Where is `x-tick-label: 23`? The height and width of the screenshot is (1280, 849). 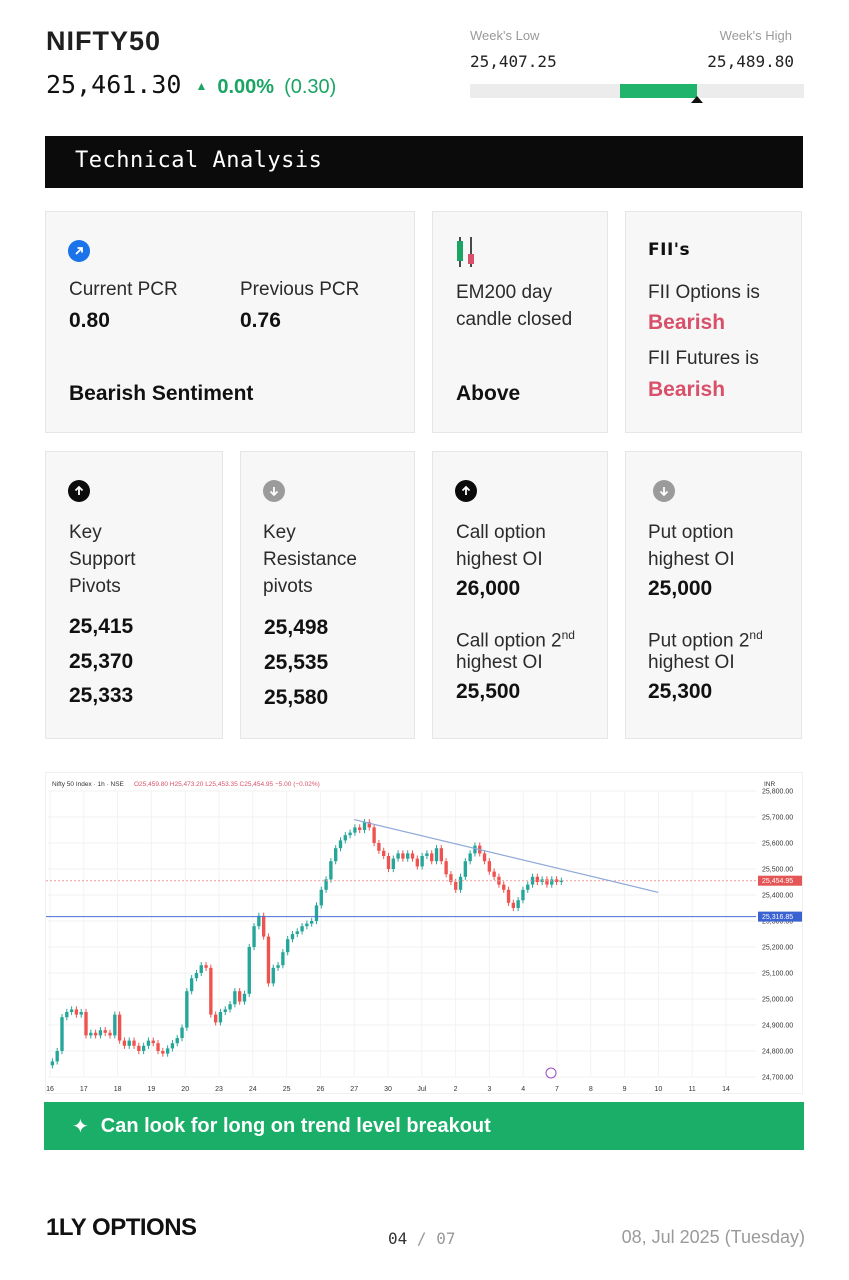 x-tick-label: 23 is located at coordinates (219, 1089).